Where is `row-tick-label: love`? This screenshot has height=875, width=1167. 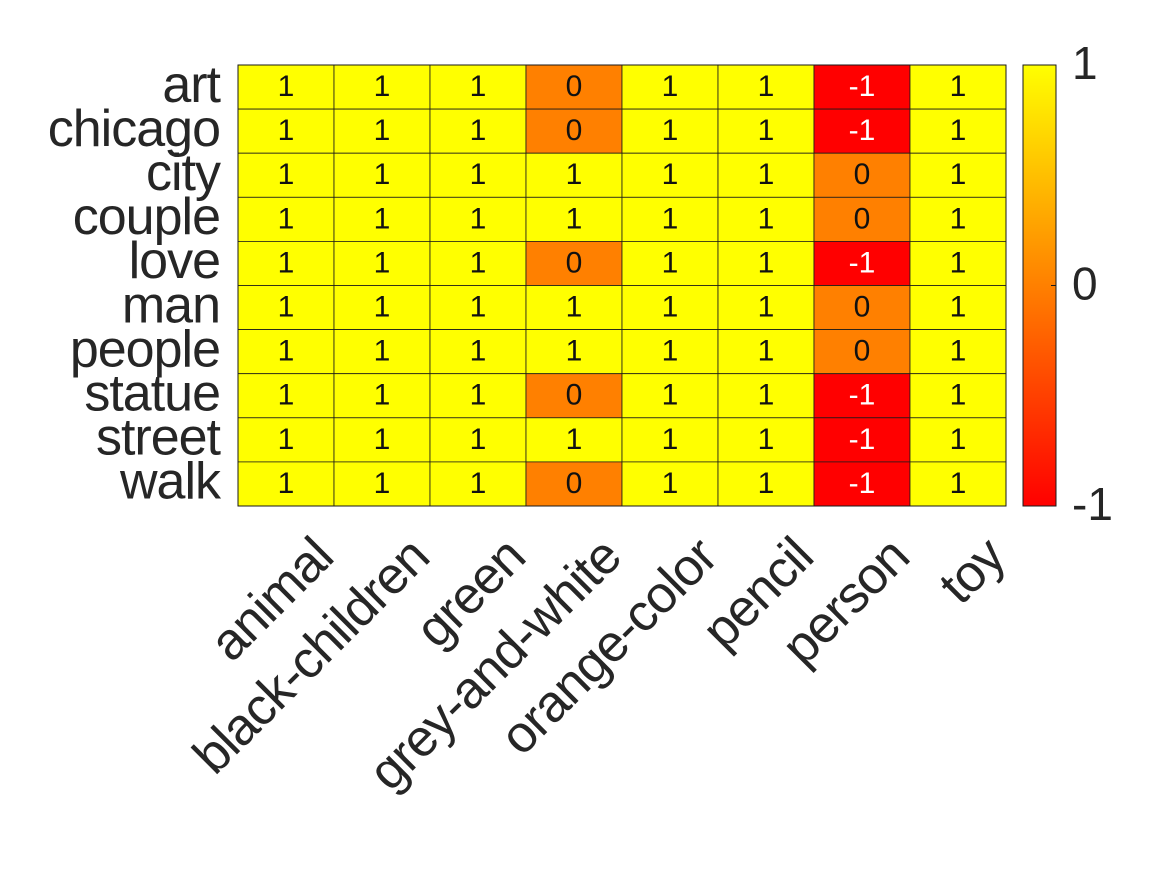 row-tick-label: love is located at coordinates (174, 261).